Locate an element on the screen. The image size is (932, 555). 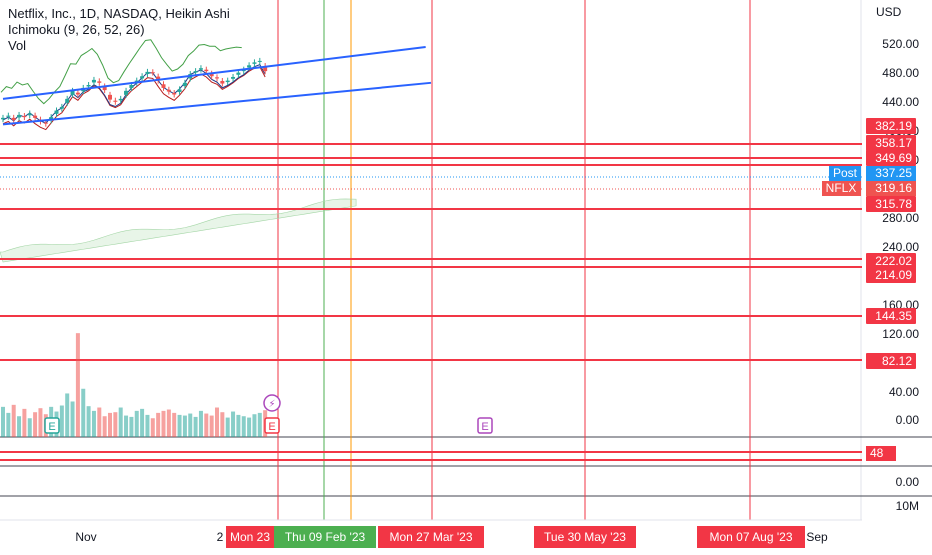
post-label-badge is located at coordinates (845, 173).